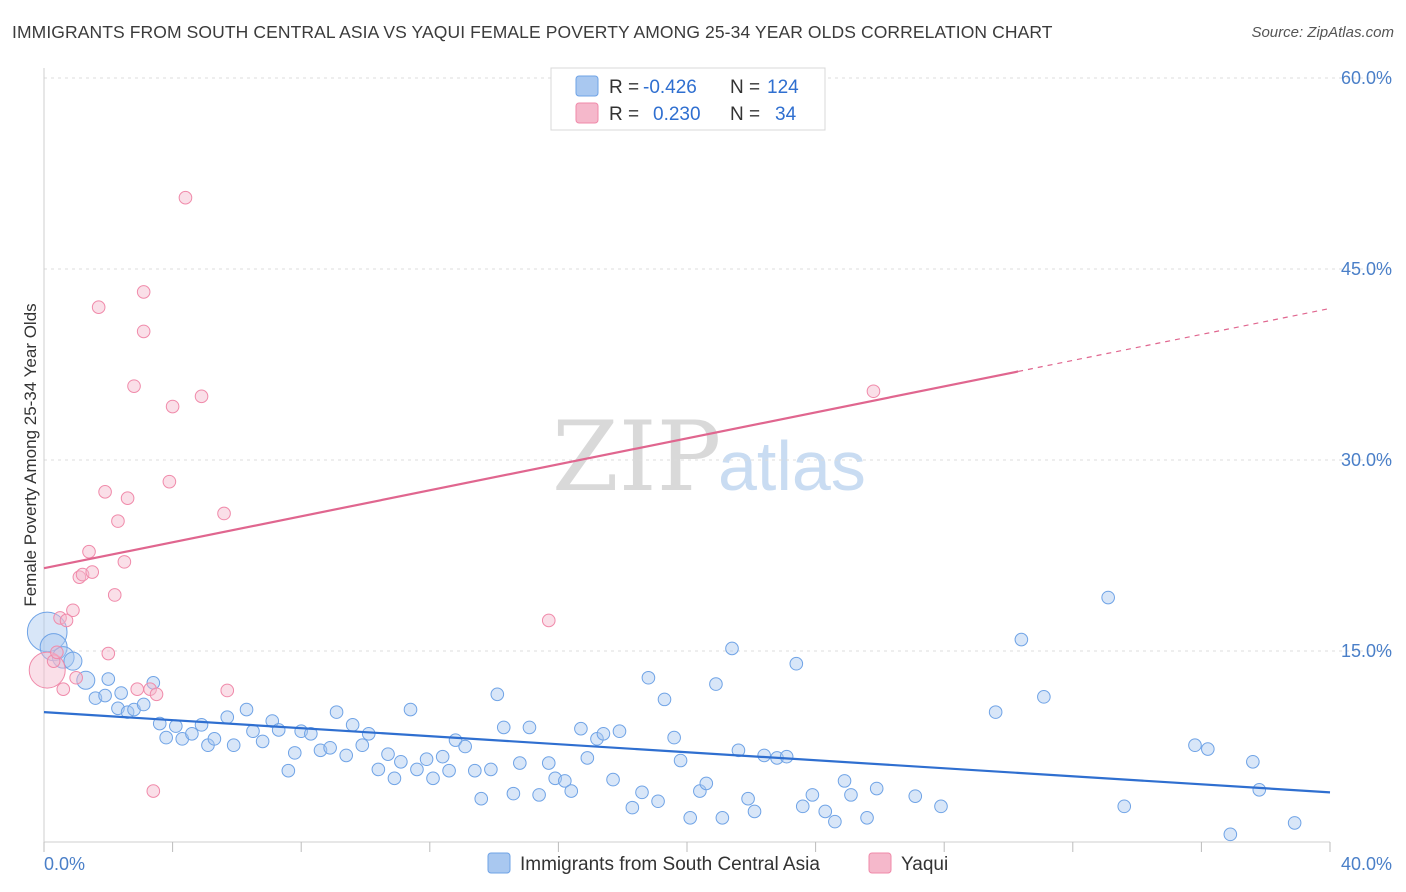  Describe the element at coordinates (587, 113) in the screenshot. I see `legend-swatch-yaqui` at that location.